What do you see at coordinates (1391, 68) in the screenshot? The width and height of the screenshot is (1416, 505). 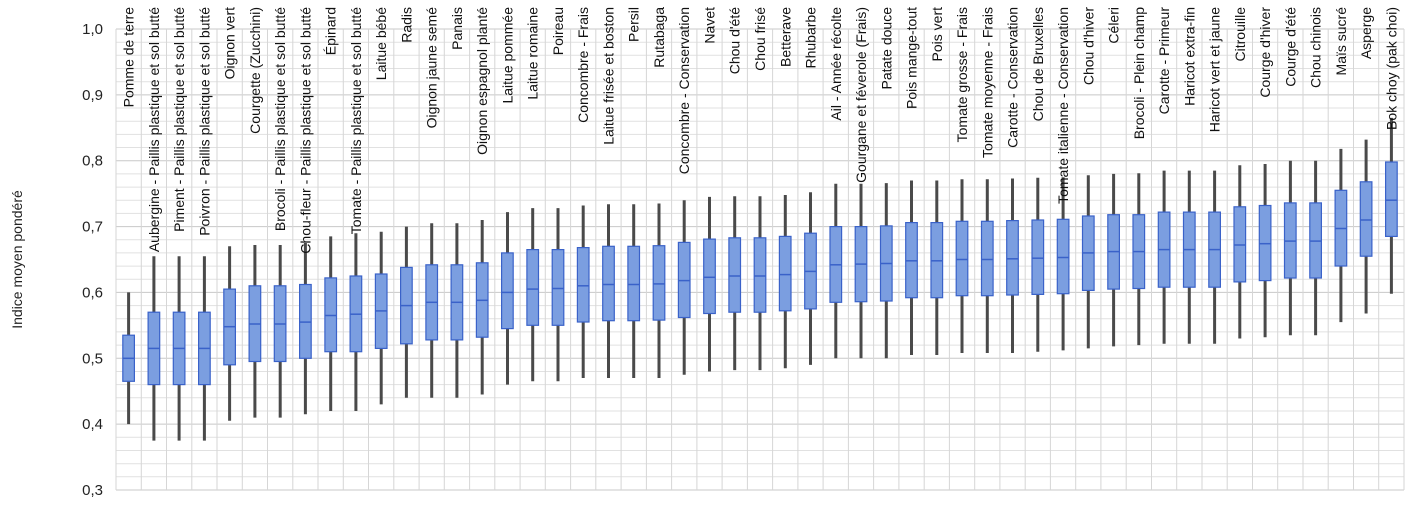 I see `category-label: Bok choy (pak choi)` at bounding box center [1391, 68].